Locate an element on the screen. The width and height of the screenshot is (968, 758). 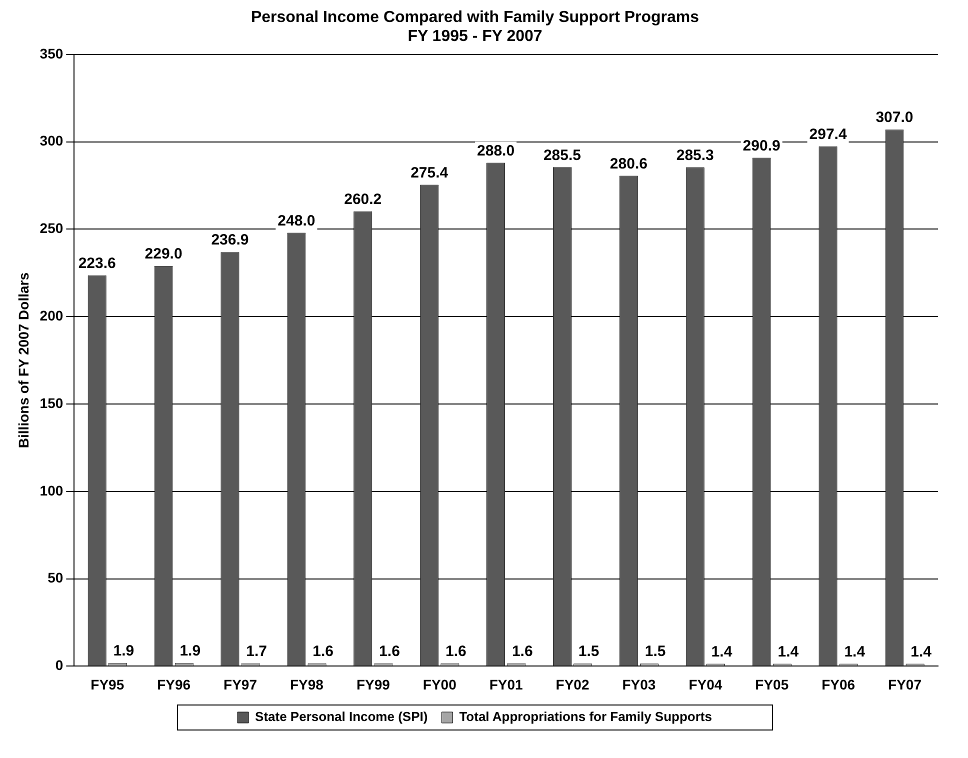
x-tick-label: FY07 is located at coordinates (905, 684).